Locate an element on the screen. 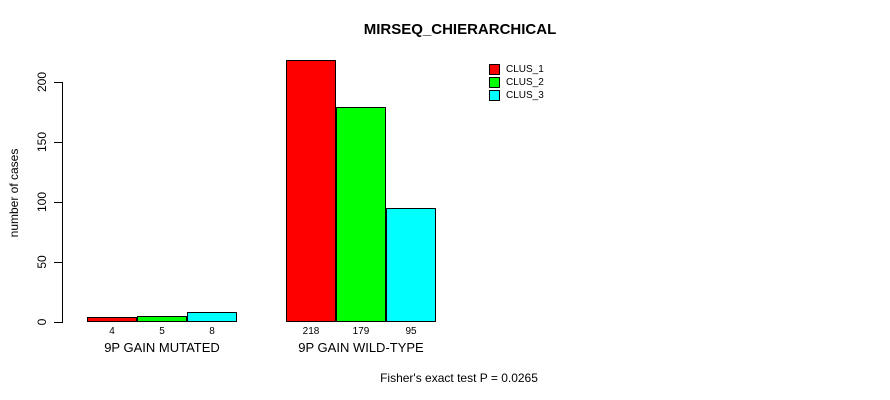  bar-clus_1-group2 is located at coordinates (311, 191).